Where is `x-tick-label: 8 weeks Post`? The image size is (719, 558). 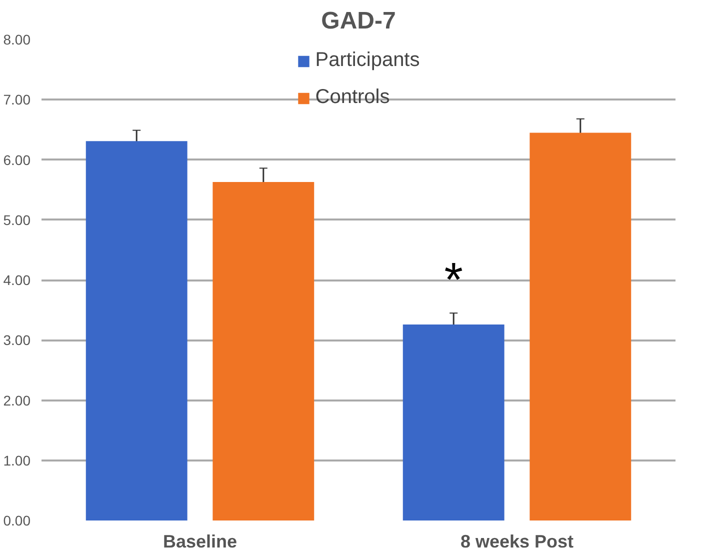 x-tick-label: 8 weeks Post is located at coordinates (517, 542).